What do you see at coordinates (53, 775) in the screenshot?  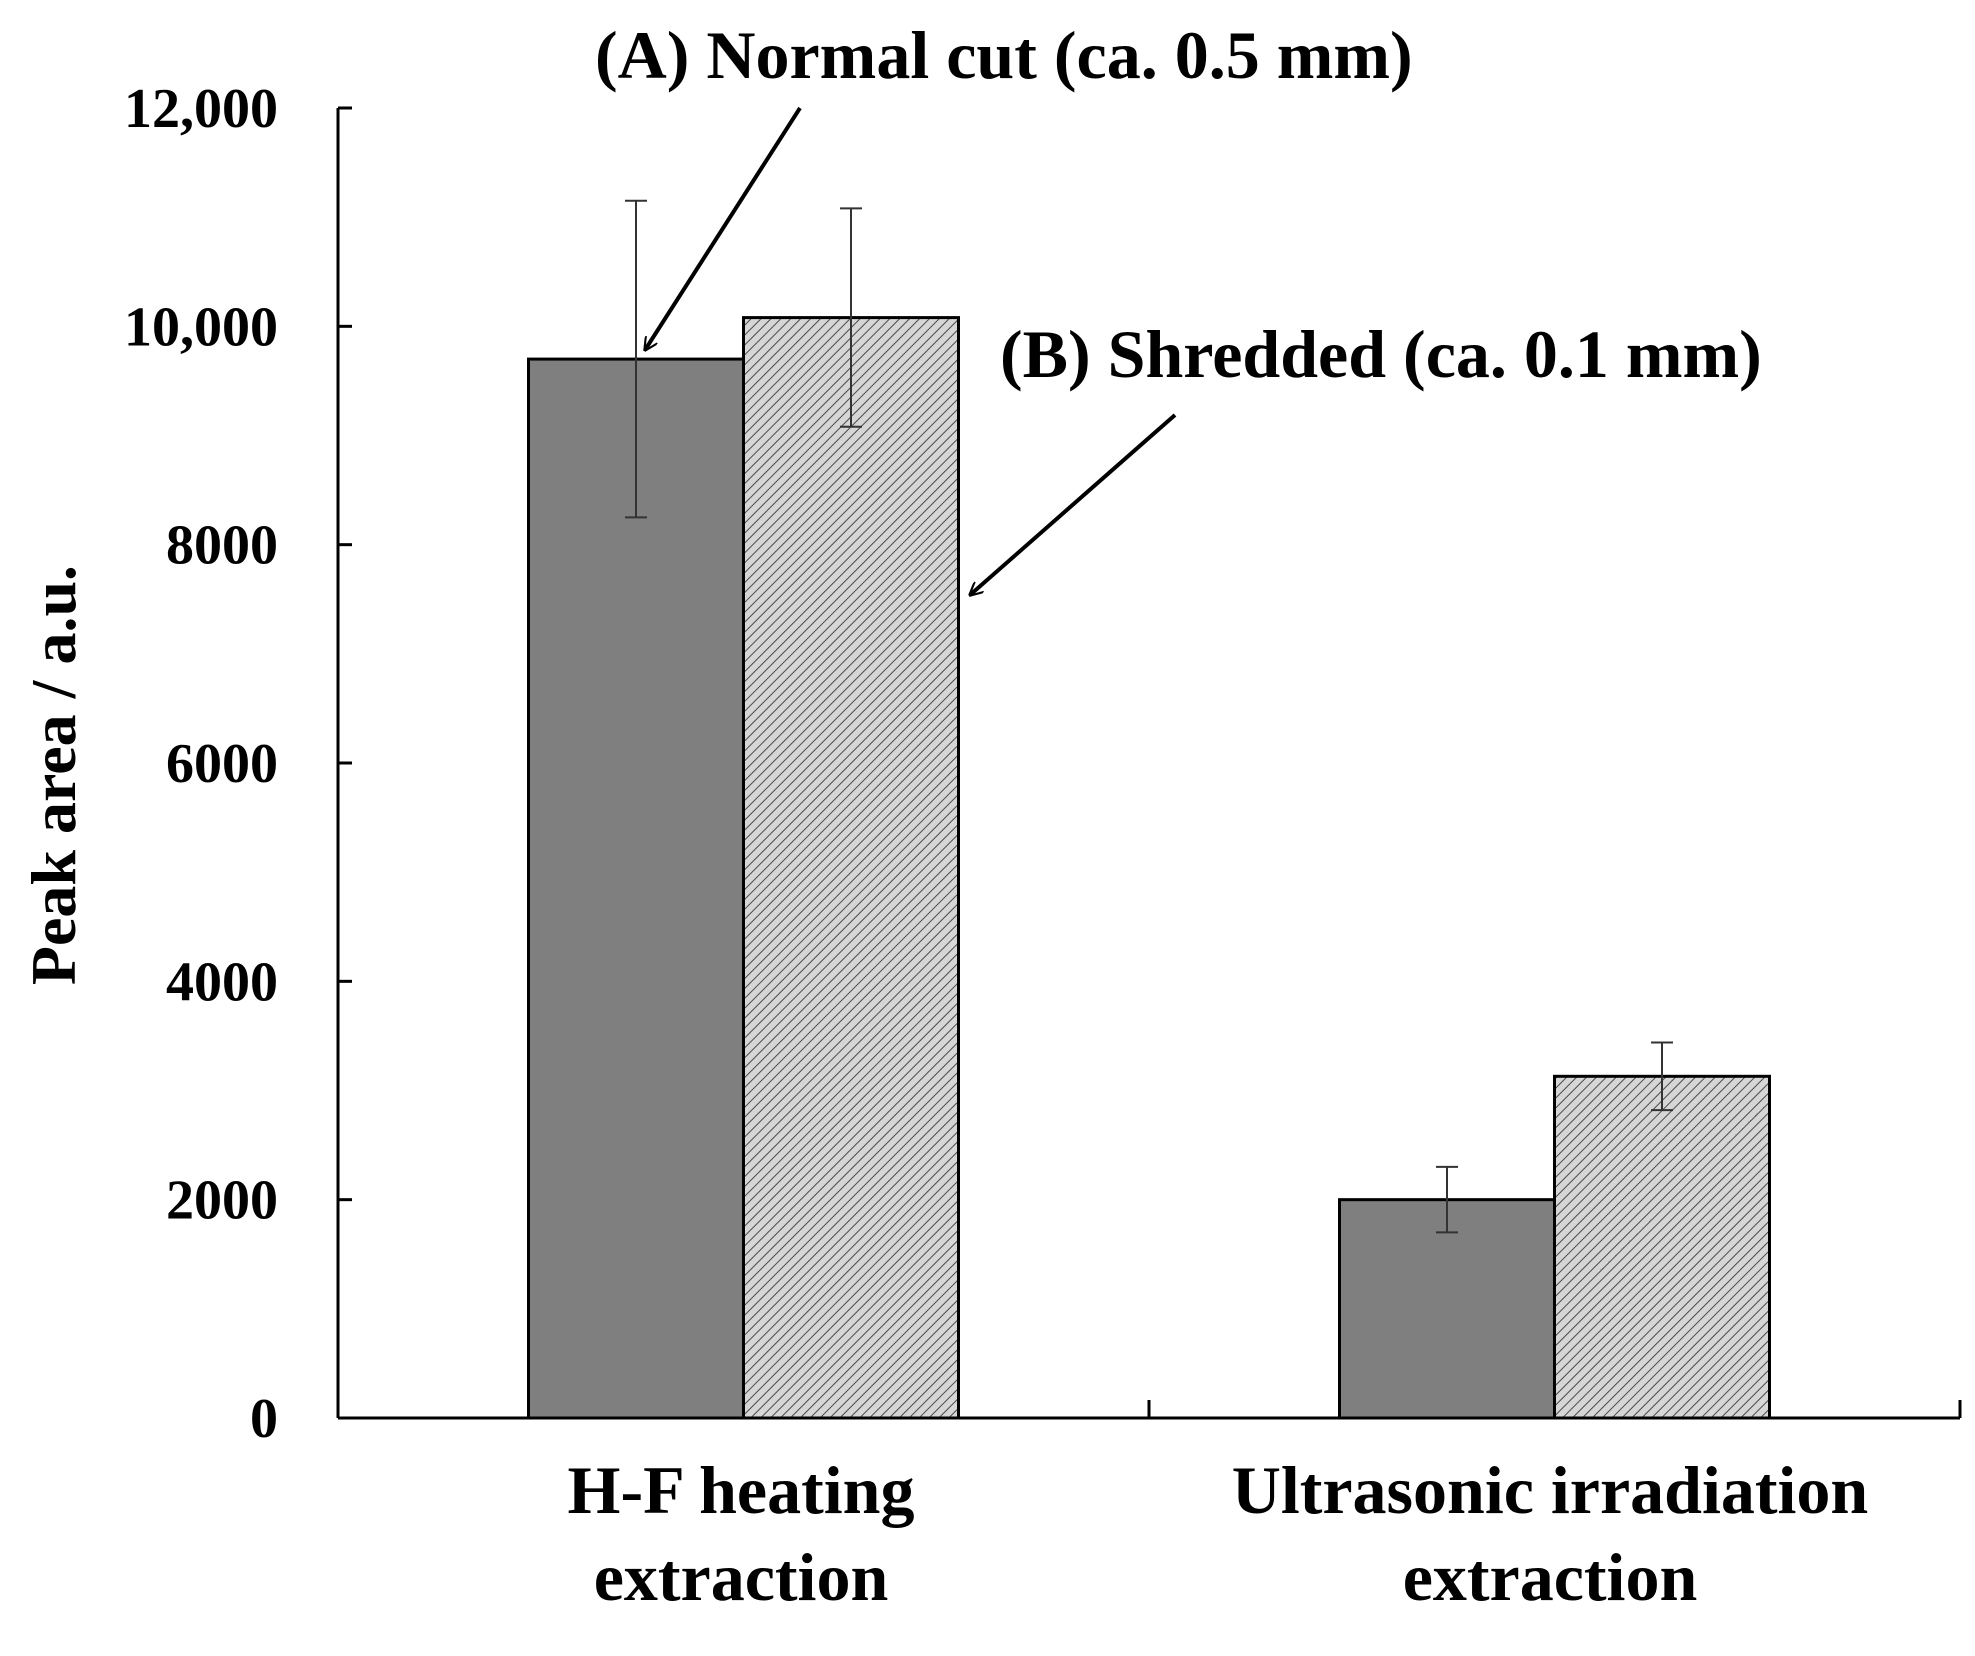 I see `y-axis-label: Peak area / a.u.` at bounding box center [53, 775].